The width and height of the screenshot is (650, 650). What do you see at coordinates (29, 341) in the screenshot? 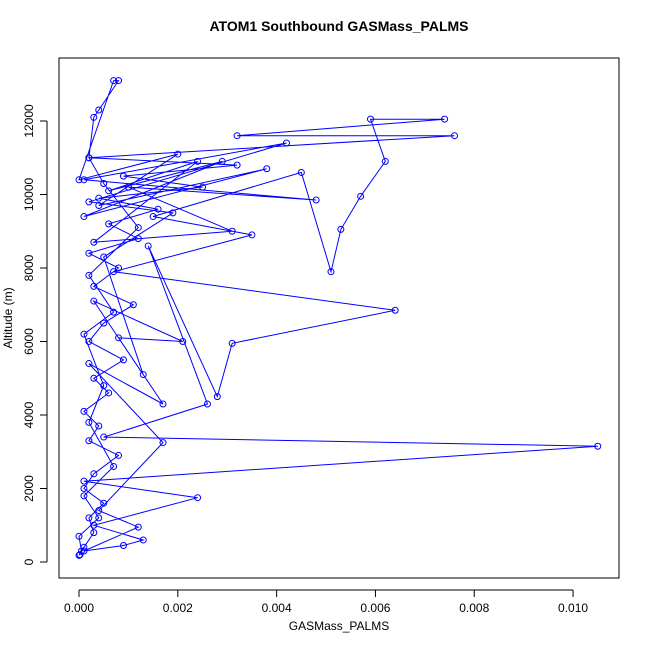
I see `y-tick-label: 6000` at bounding box center [29, 341].